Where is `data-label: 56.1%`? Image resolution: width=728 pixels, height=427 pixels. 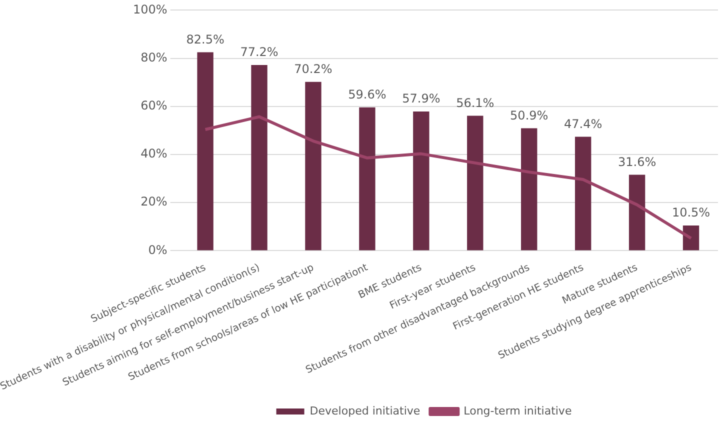 data-label: 56.1% is located at coordinates (475, 103).